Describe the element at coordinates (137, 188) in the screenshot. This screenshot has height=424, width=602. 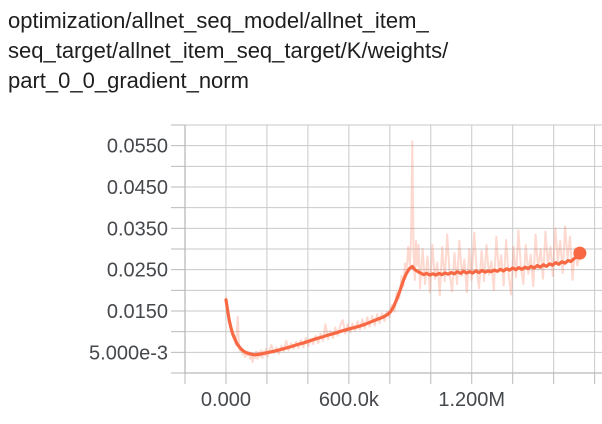
I see `y-axis-tick-label: 0.0450` at that location.